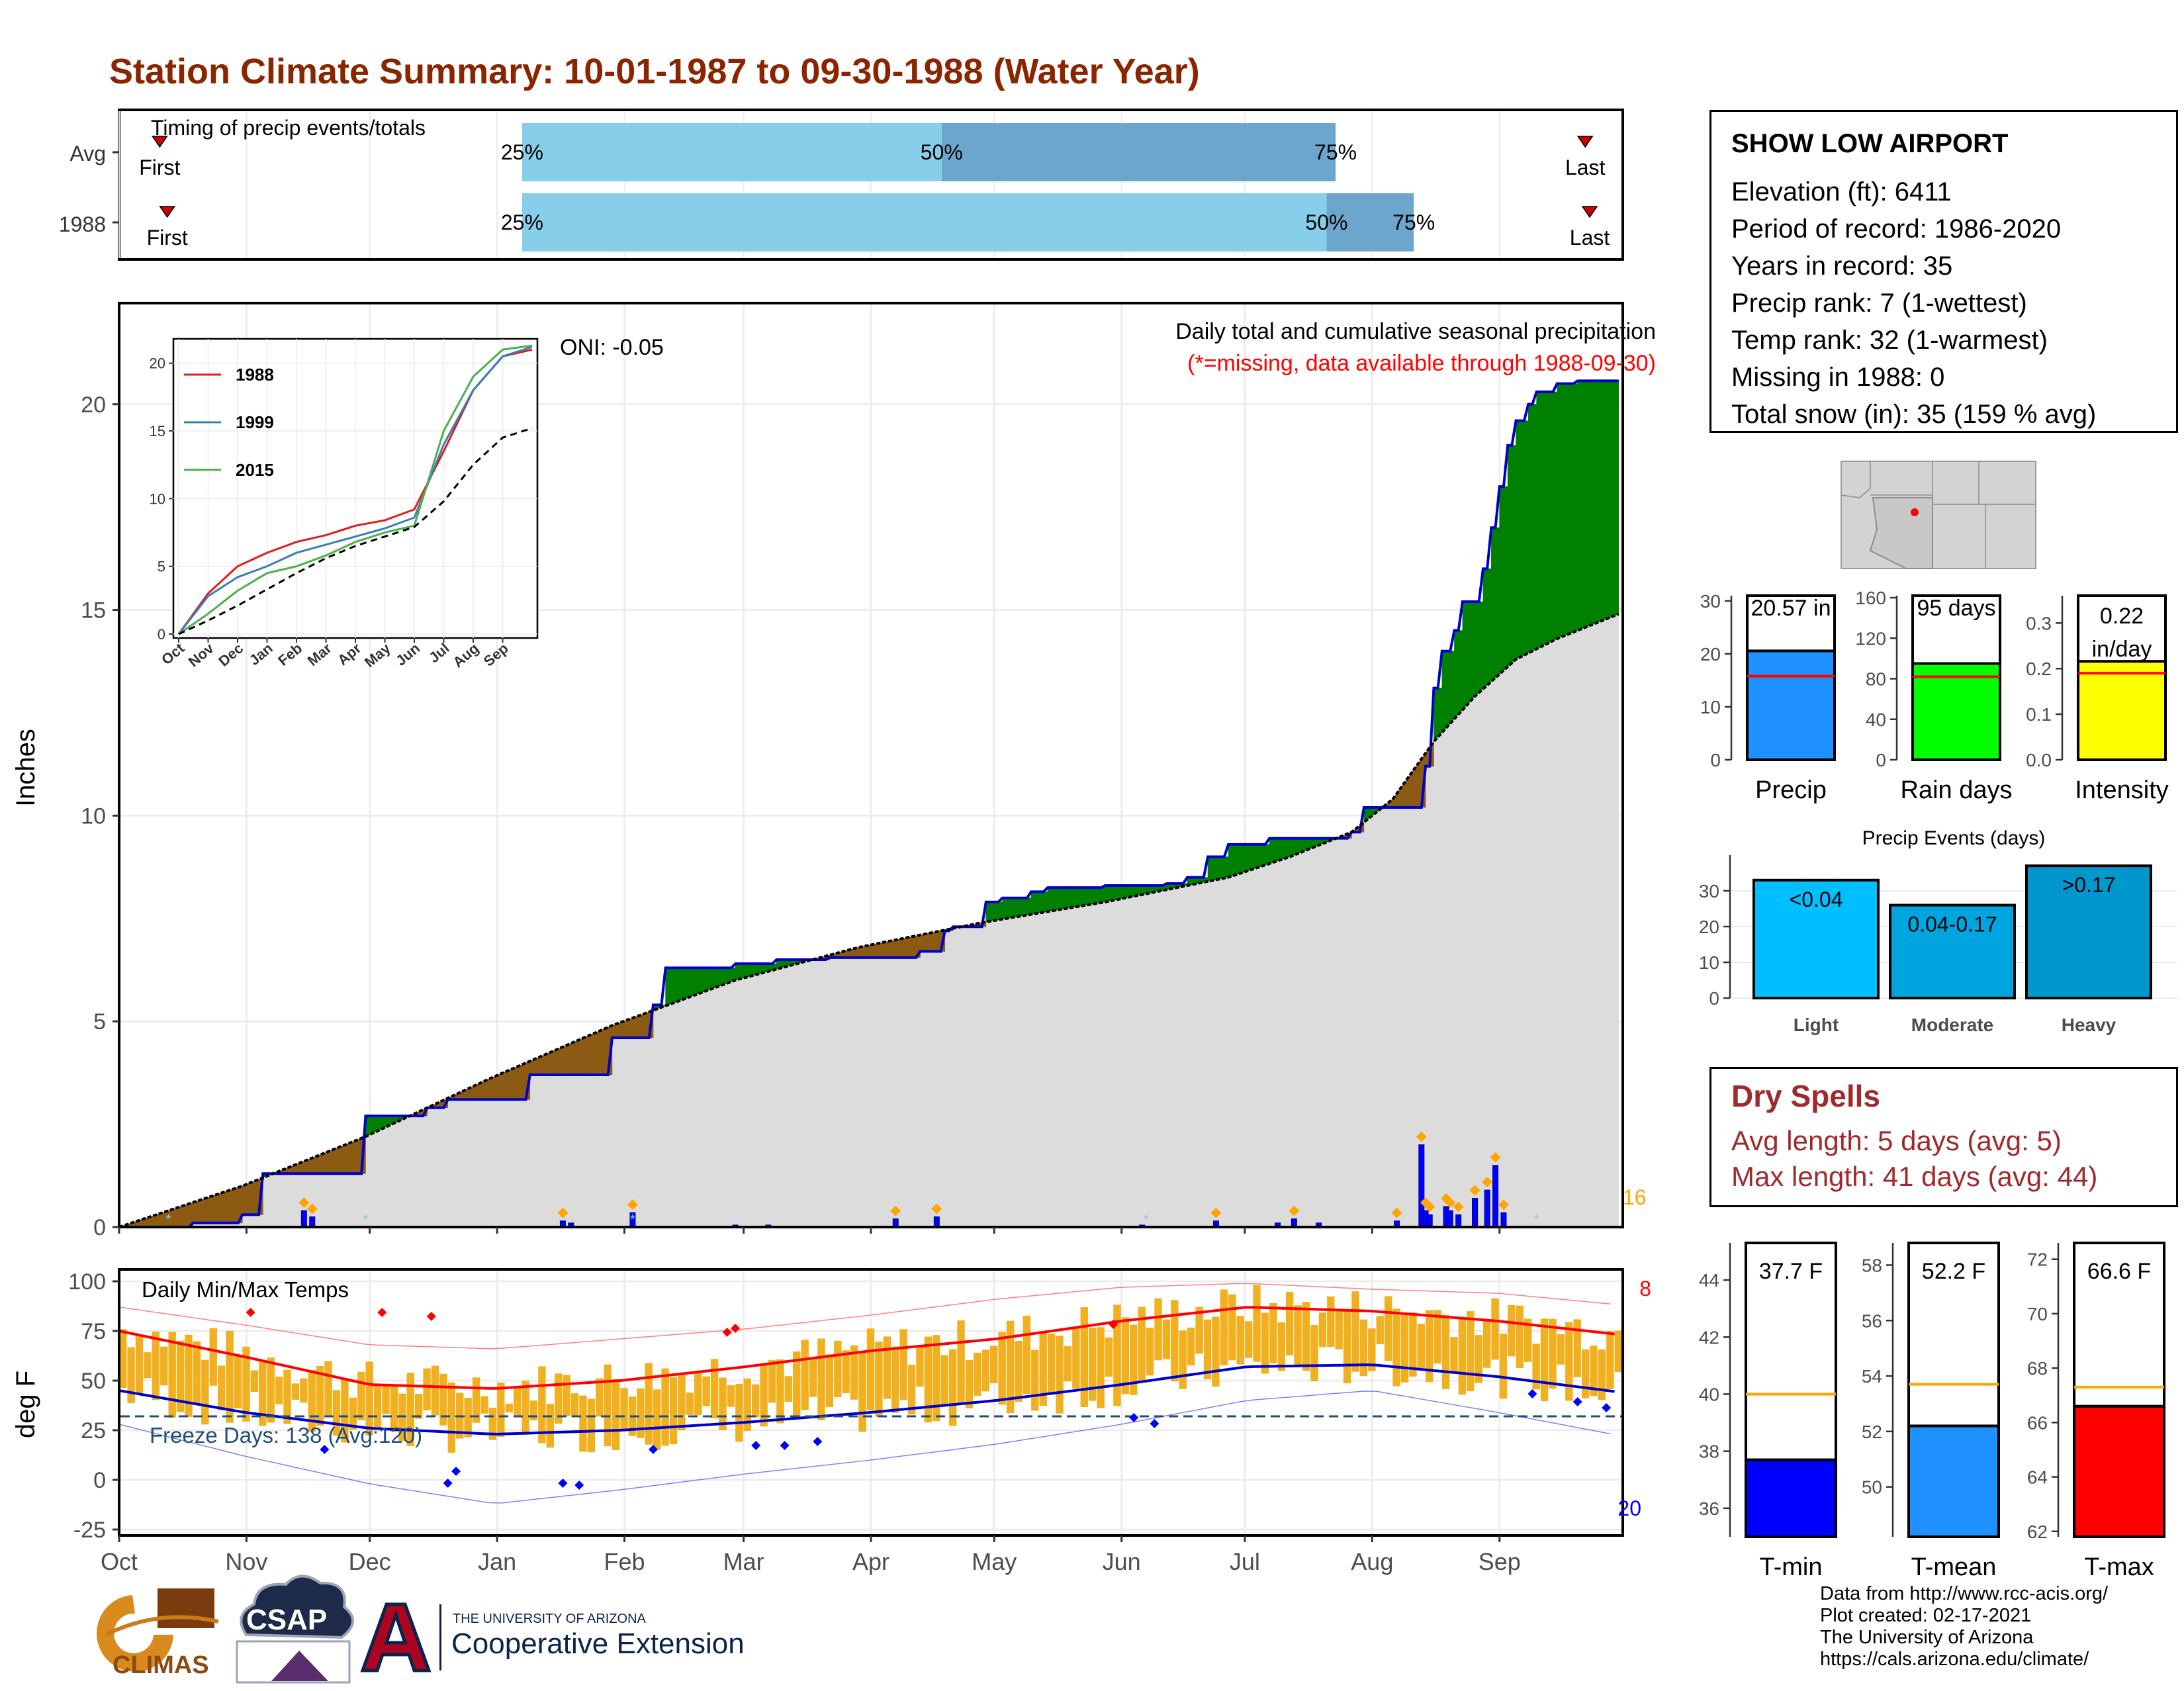 This screenshot has width=2184, height=1691. What do you see at coordinates (1872, 1321) in the screenshot?
I see `stat-y-tick-label: 56` at bounding box center [1872, 1321].